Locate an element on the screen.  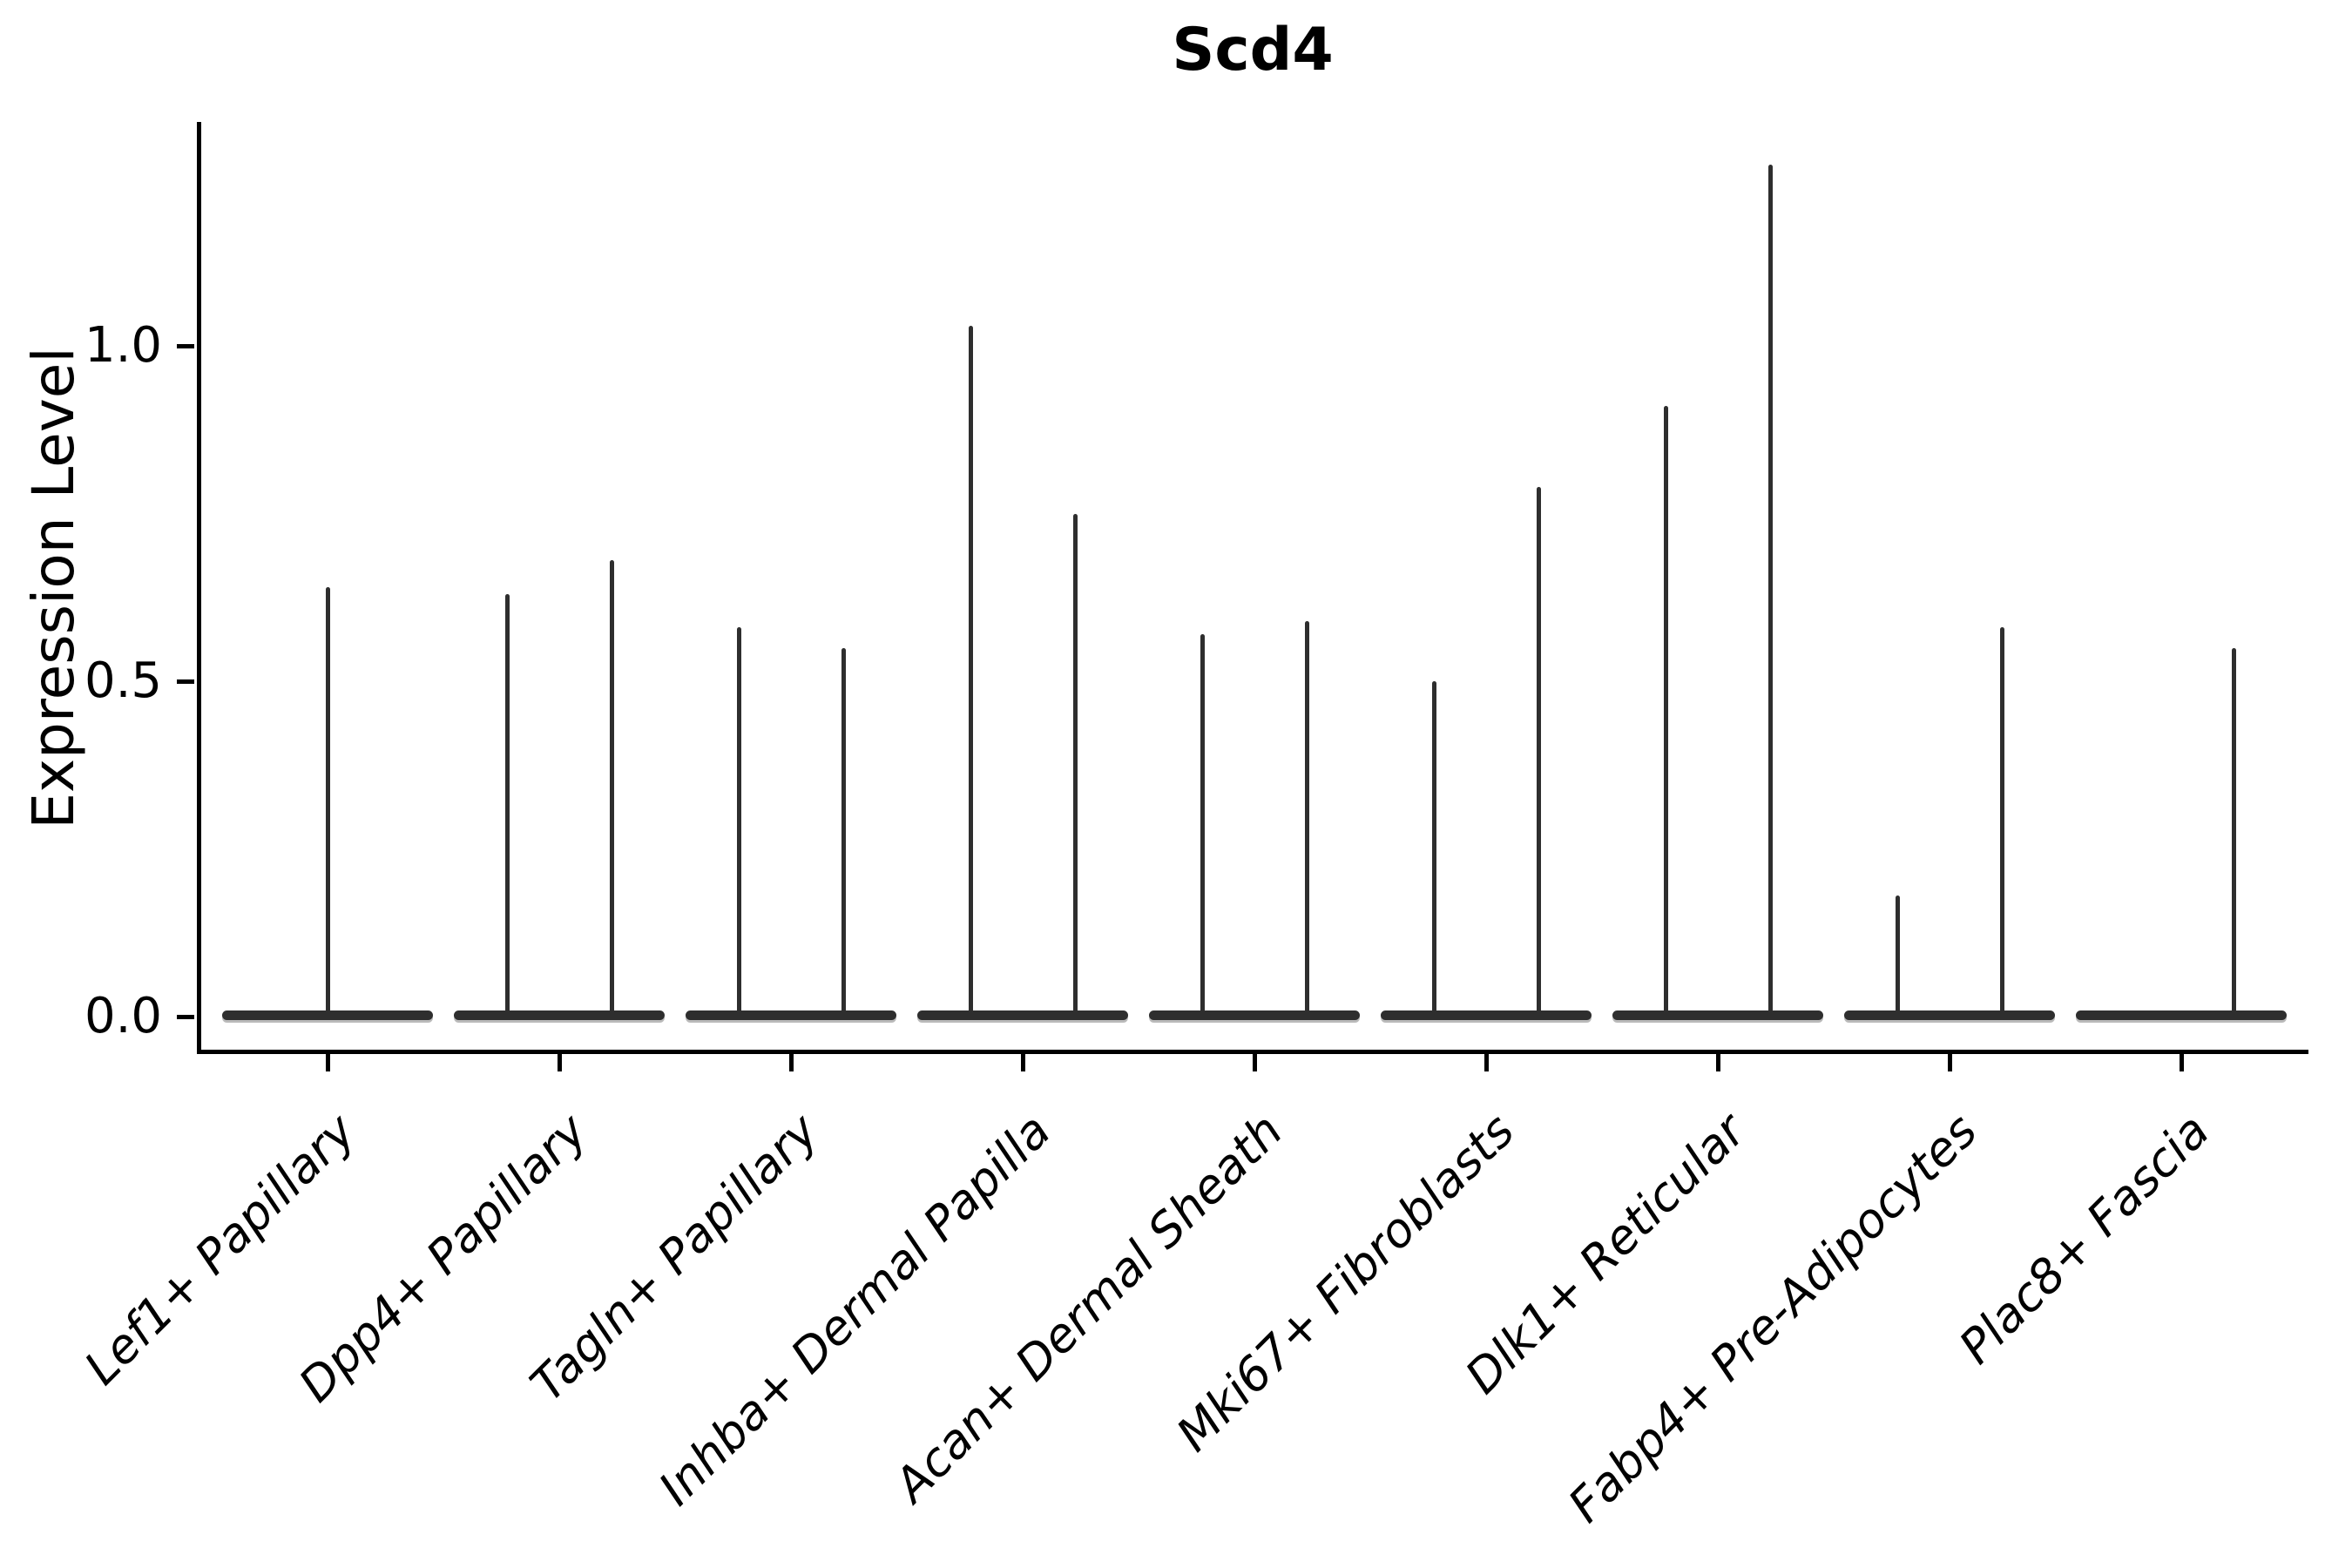
y-tick-label: 1.0 is located at coordinates (123, 346).